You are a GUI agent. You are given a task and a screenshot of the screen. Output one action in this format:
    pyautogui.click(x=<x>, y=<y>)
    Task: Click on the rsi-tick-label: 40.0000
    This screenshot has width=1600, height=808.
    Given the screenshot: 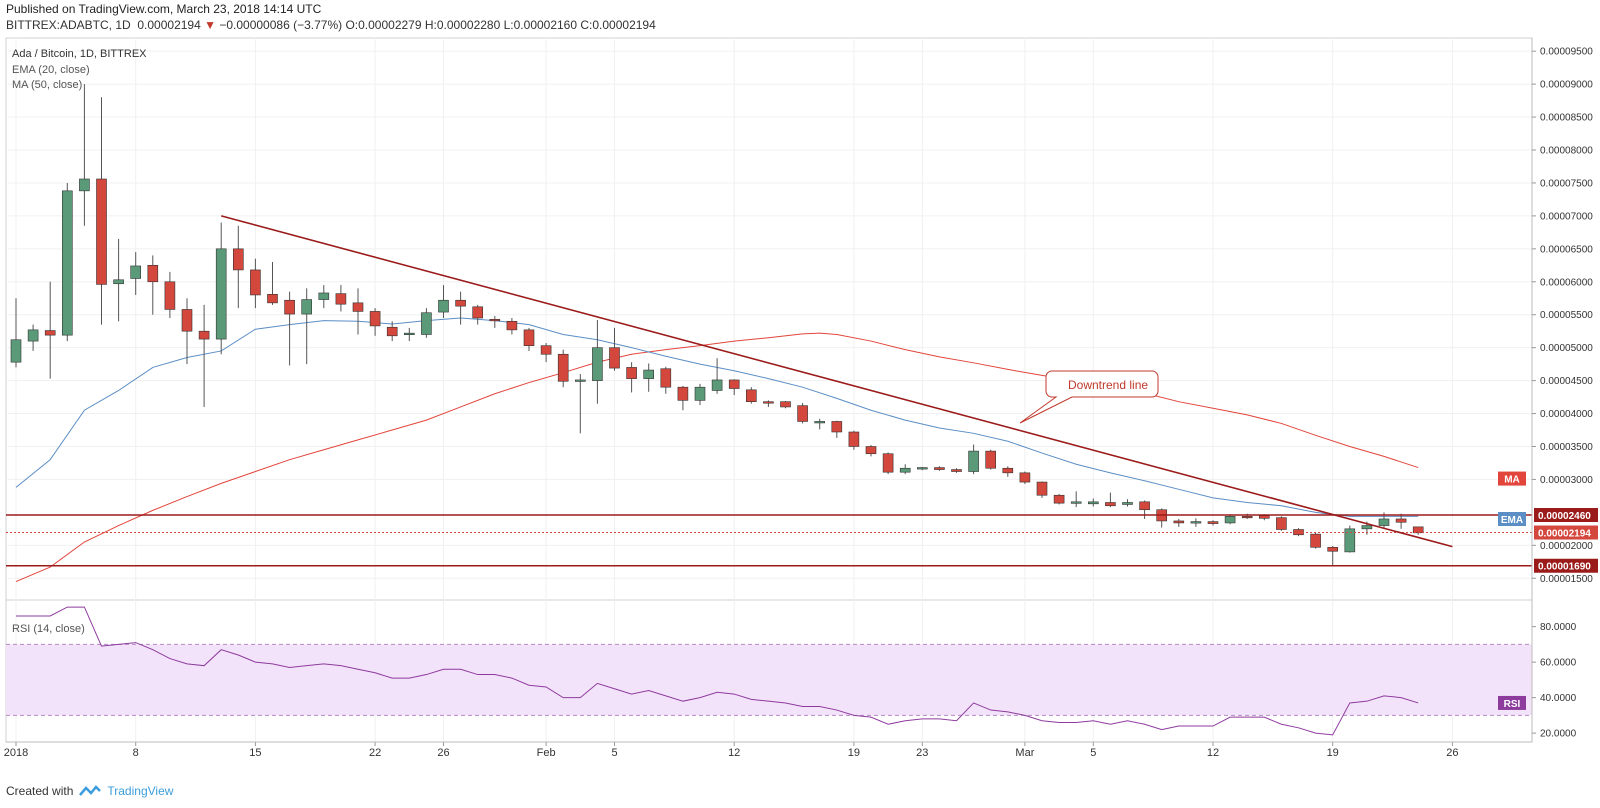 What is the action you would take?
    pyautogui.click(x=1558, y=698)
    